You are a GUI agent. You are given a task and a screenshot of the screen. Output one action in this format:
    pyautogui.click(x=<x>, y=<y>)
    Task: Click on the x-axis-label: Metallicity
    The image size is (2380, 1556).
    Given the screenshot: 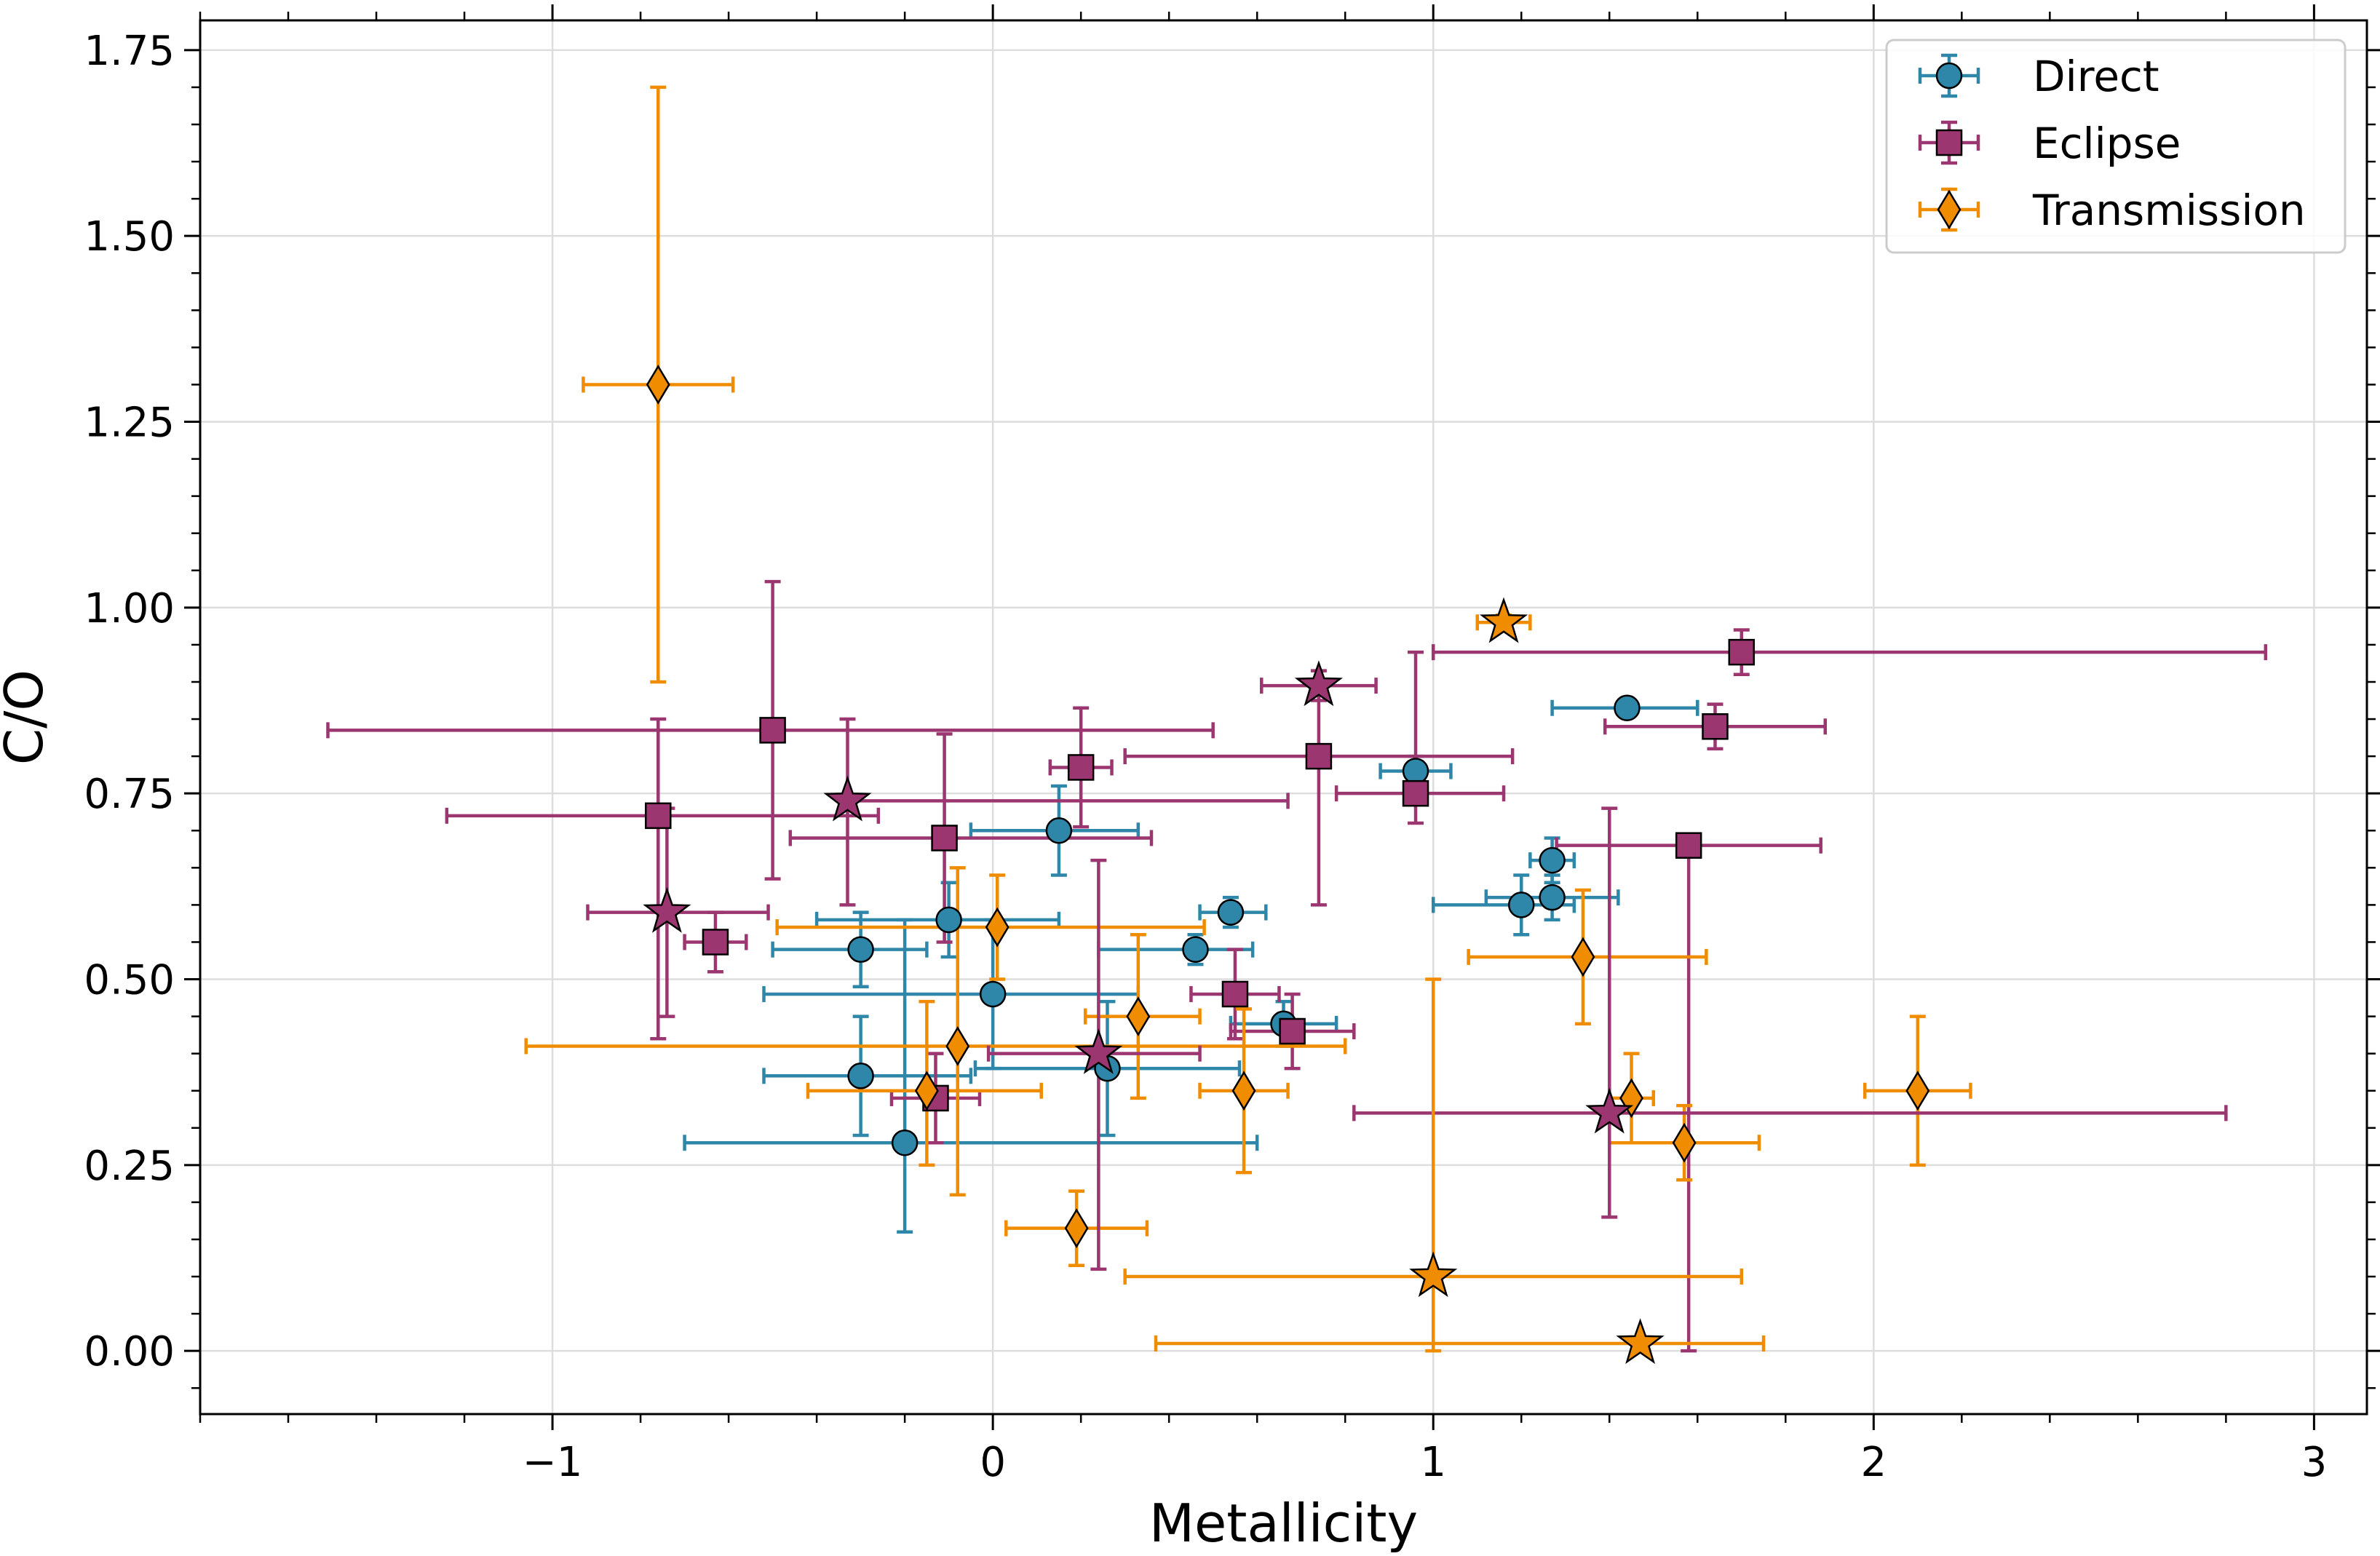 What is the action you would take?
    pyautogui.click(x=1283, y=1523)
    